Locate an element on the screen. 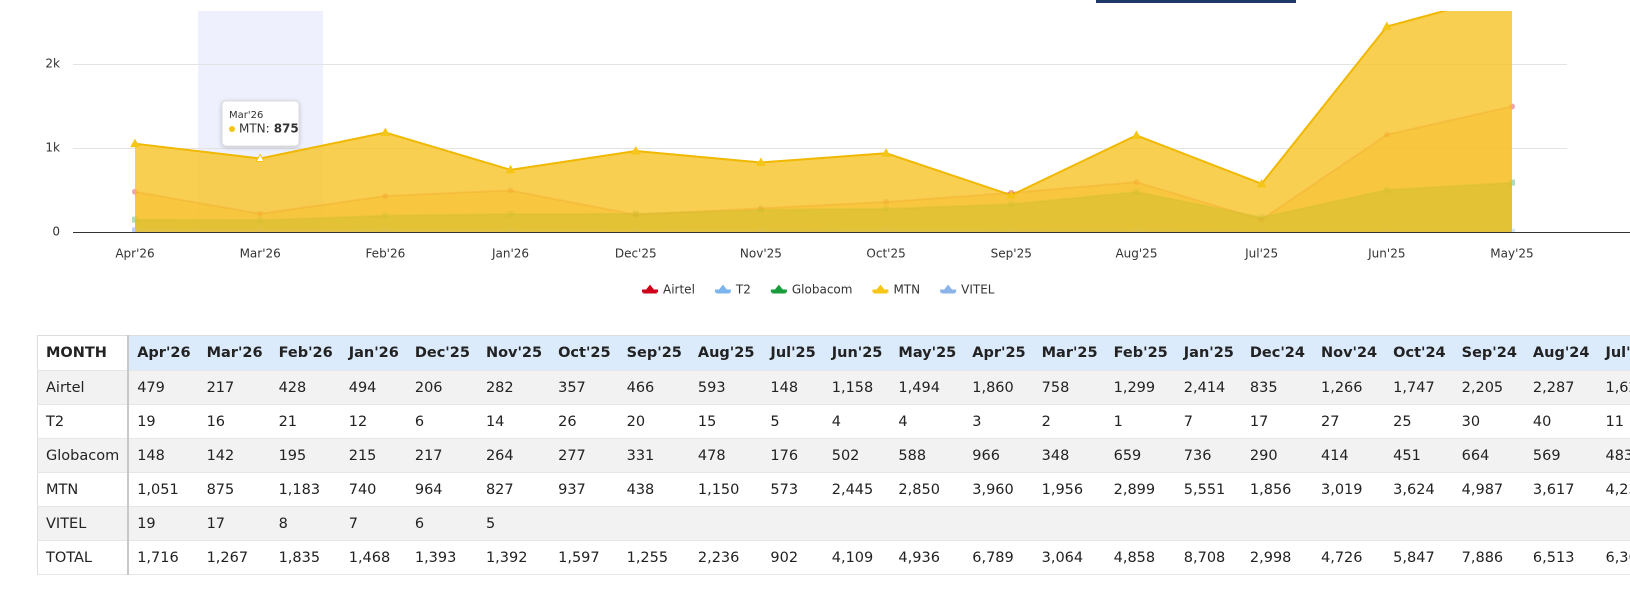  cell: 348 is located at coordinates (1069, 455).